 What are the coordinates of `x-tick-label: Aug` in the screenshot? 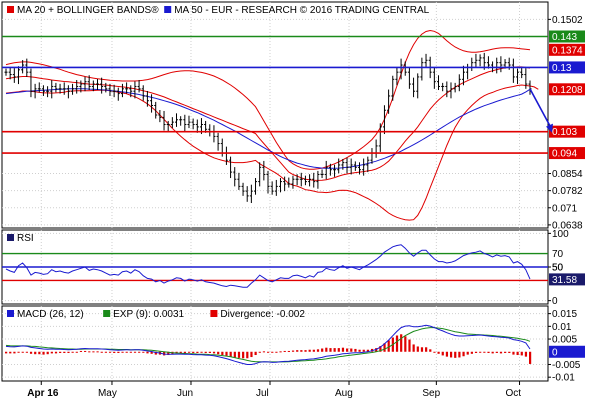 It's located at (344, 393).